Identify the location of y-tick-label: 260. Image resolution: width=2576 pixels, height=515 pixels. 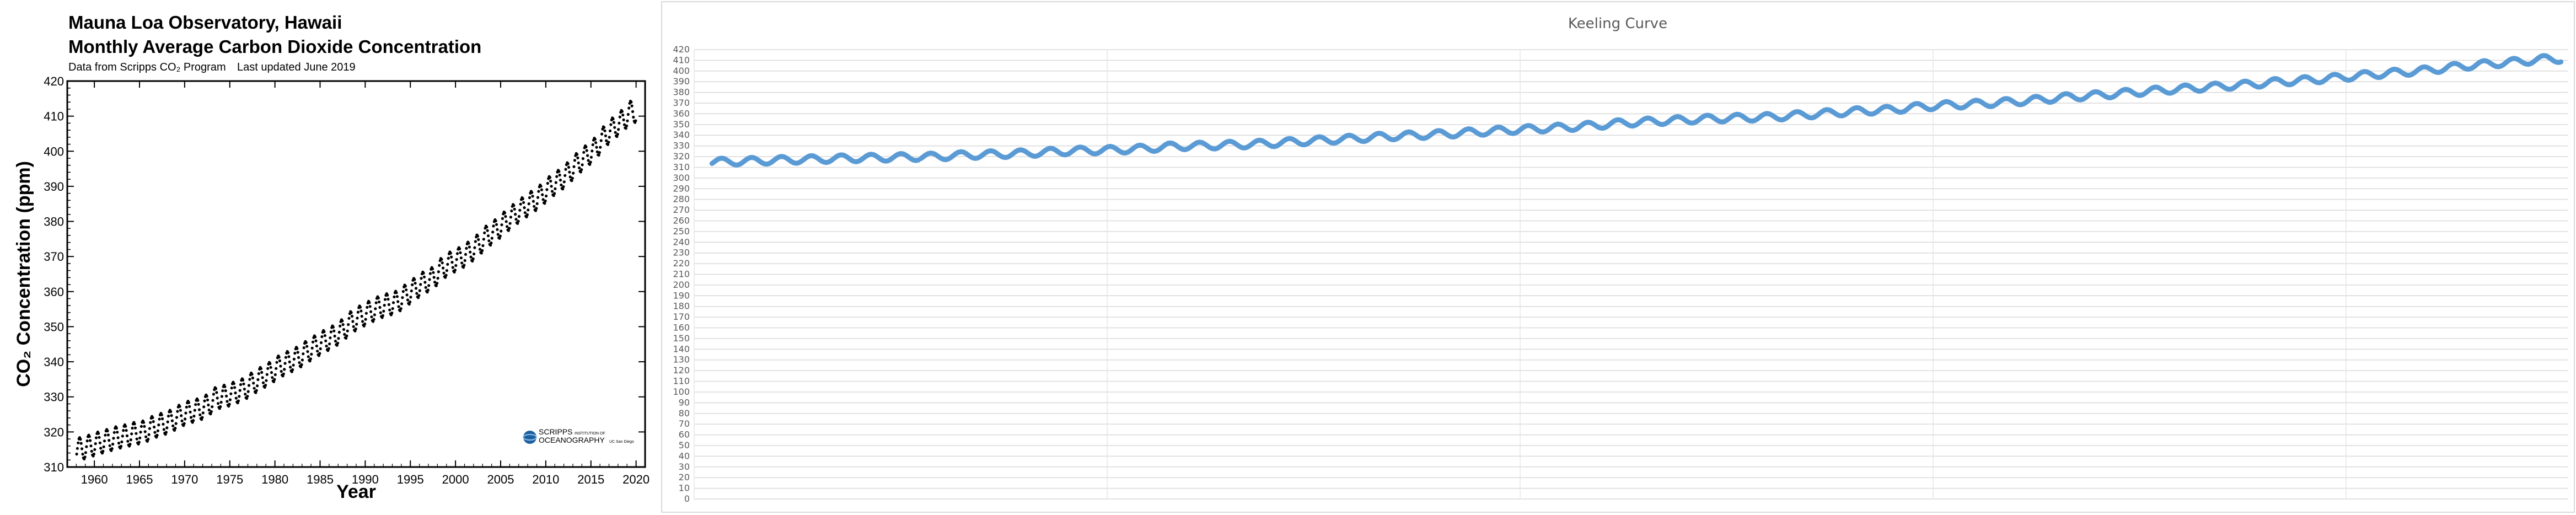
(682, 221).